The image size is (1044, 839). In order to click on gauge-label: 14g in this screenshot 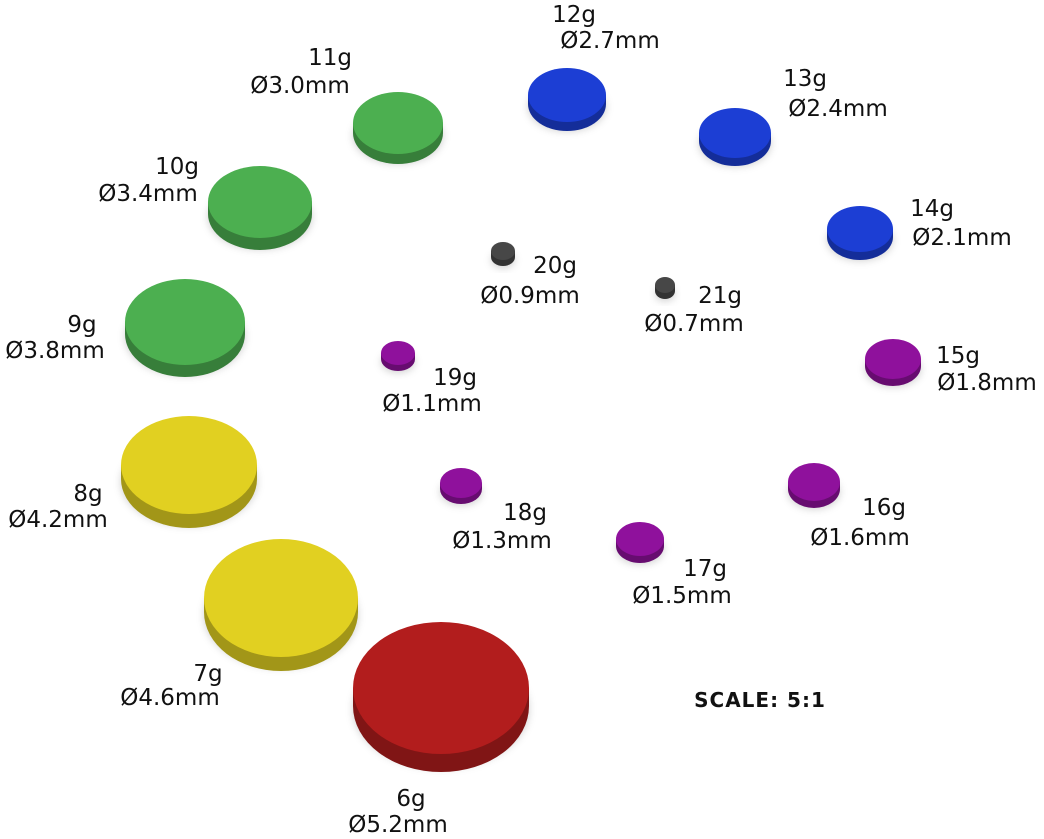, I will do `click(932, 209)`.